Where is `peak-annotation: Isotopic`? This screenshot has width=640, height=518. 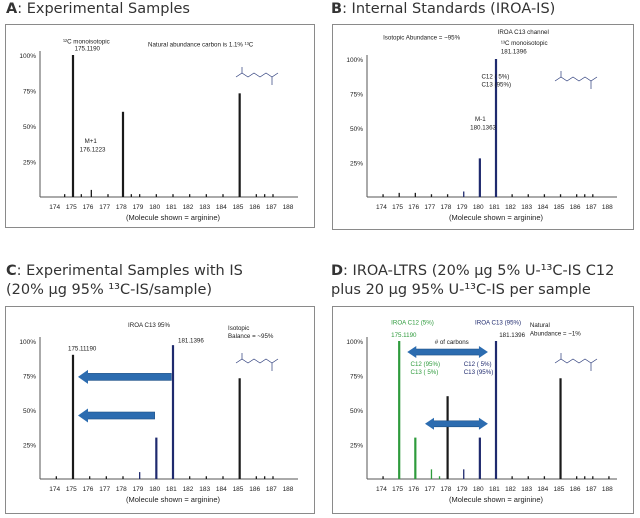
peak-annotation: Isotopic is located at coordinates (238, 328).